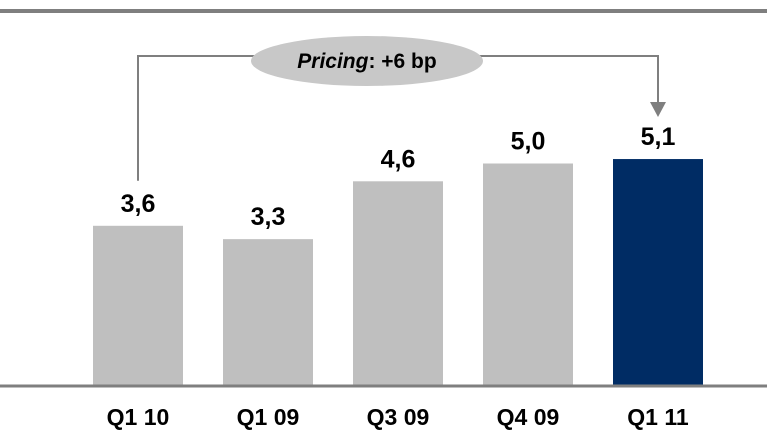 Image resolution: width=767 pixels, height=438 pixels. What do you see at coordinates (528, 142) in the screenshot?
I see `value-label: 5,0` at bounding box center [528, 142].